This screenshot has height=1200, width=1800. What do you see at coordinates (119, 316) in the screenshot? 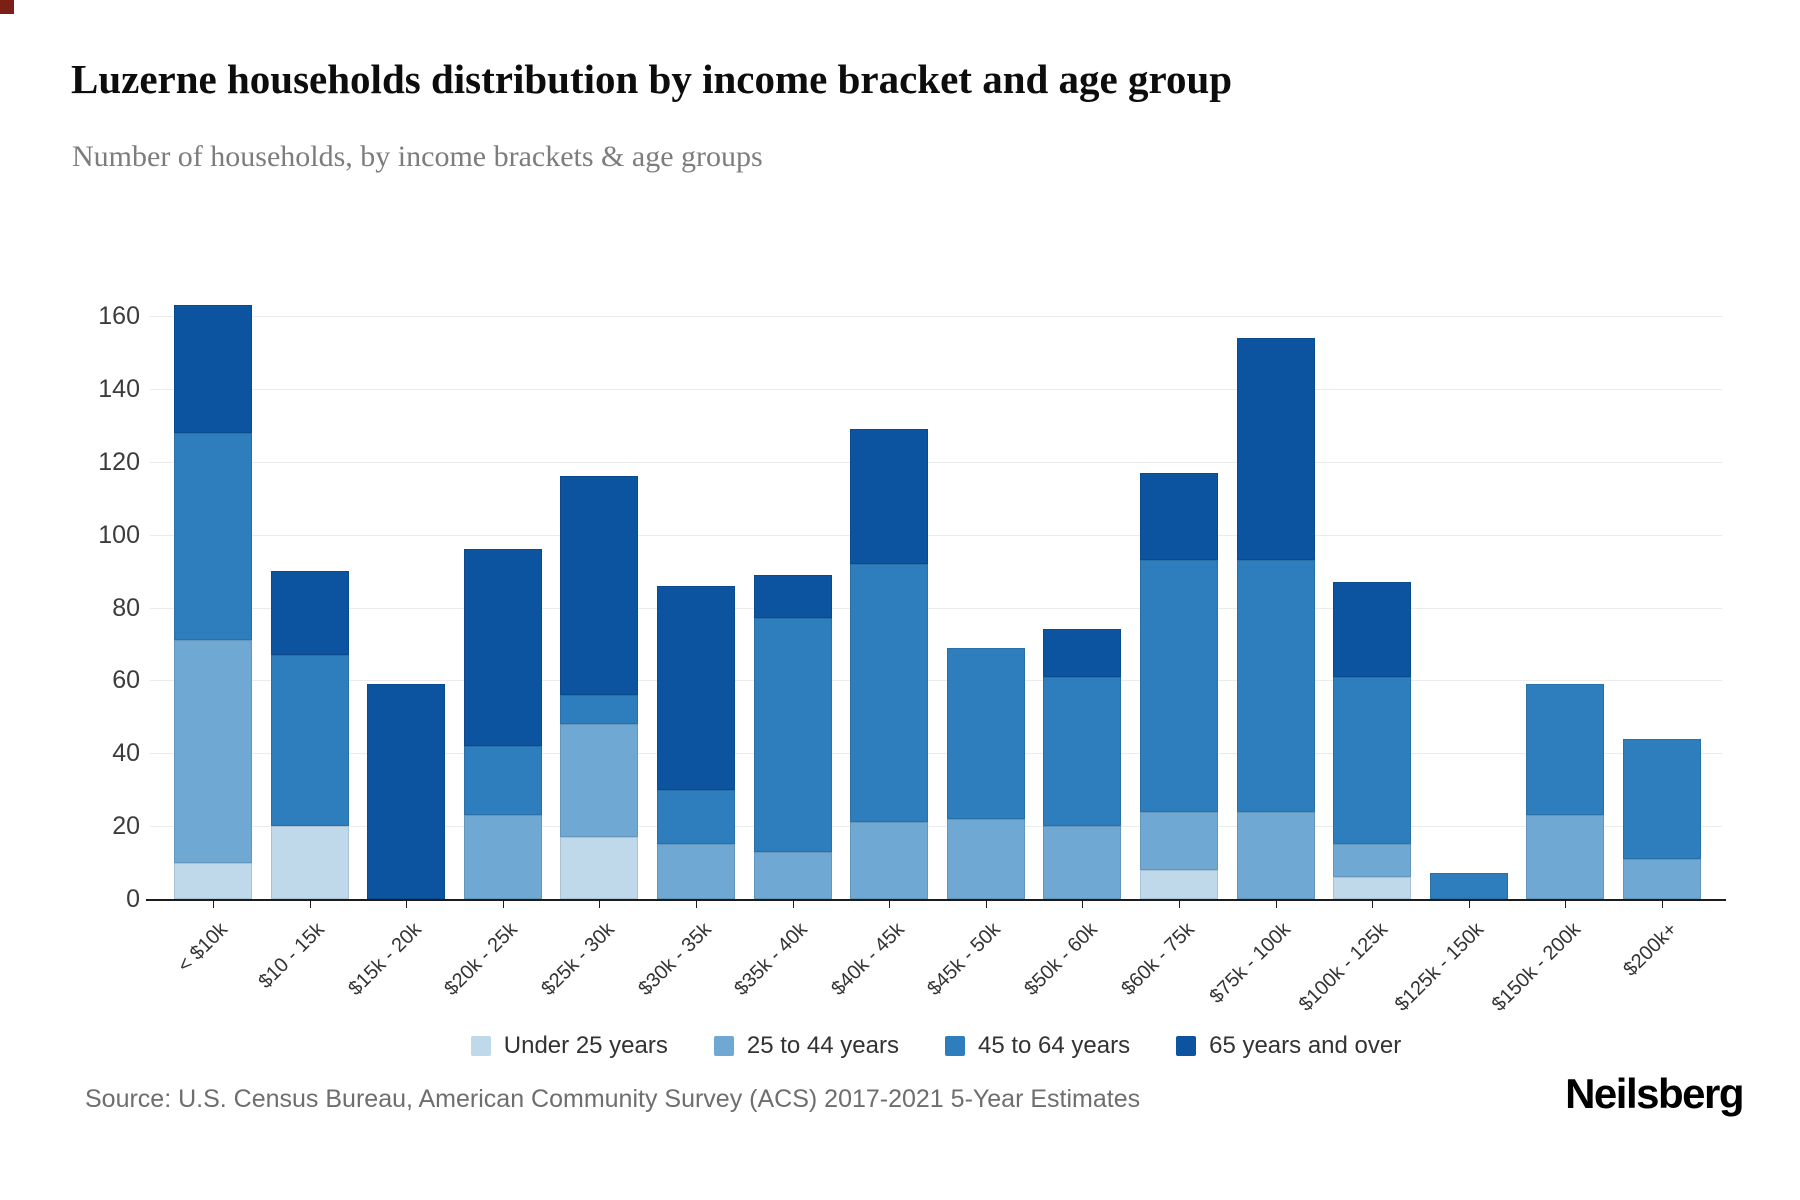
I see `y-axis-tick-label: 160` at bounding box center [119, 316].